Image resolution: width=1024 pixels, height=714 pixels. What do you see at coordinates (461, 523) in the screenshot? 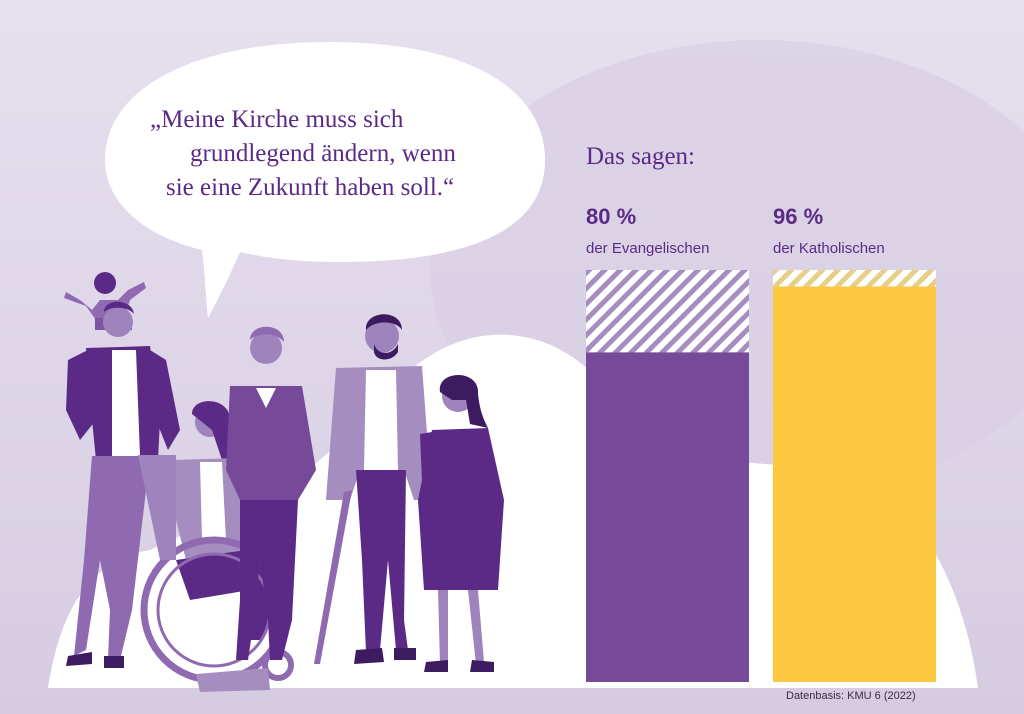
I see `woman-right-figure` at bounding box center [461, 523].